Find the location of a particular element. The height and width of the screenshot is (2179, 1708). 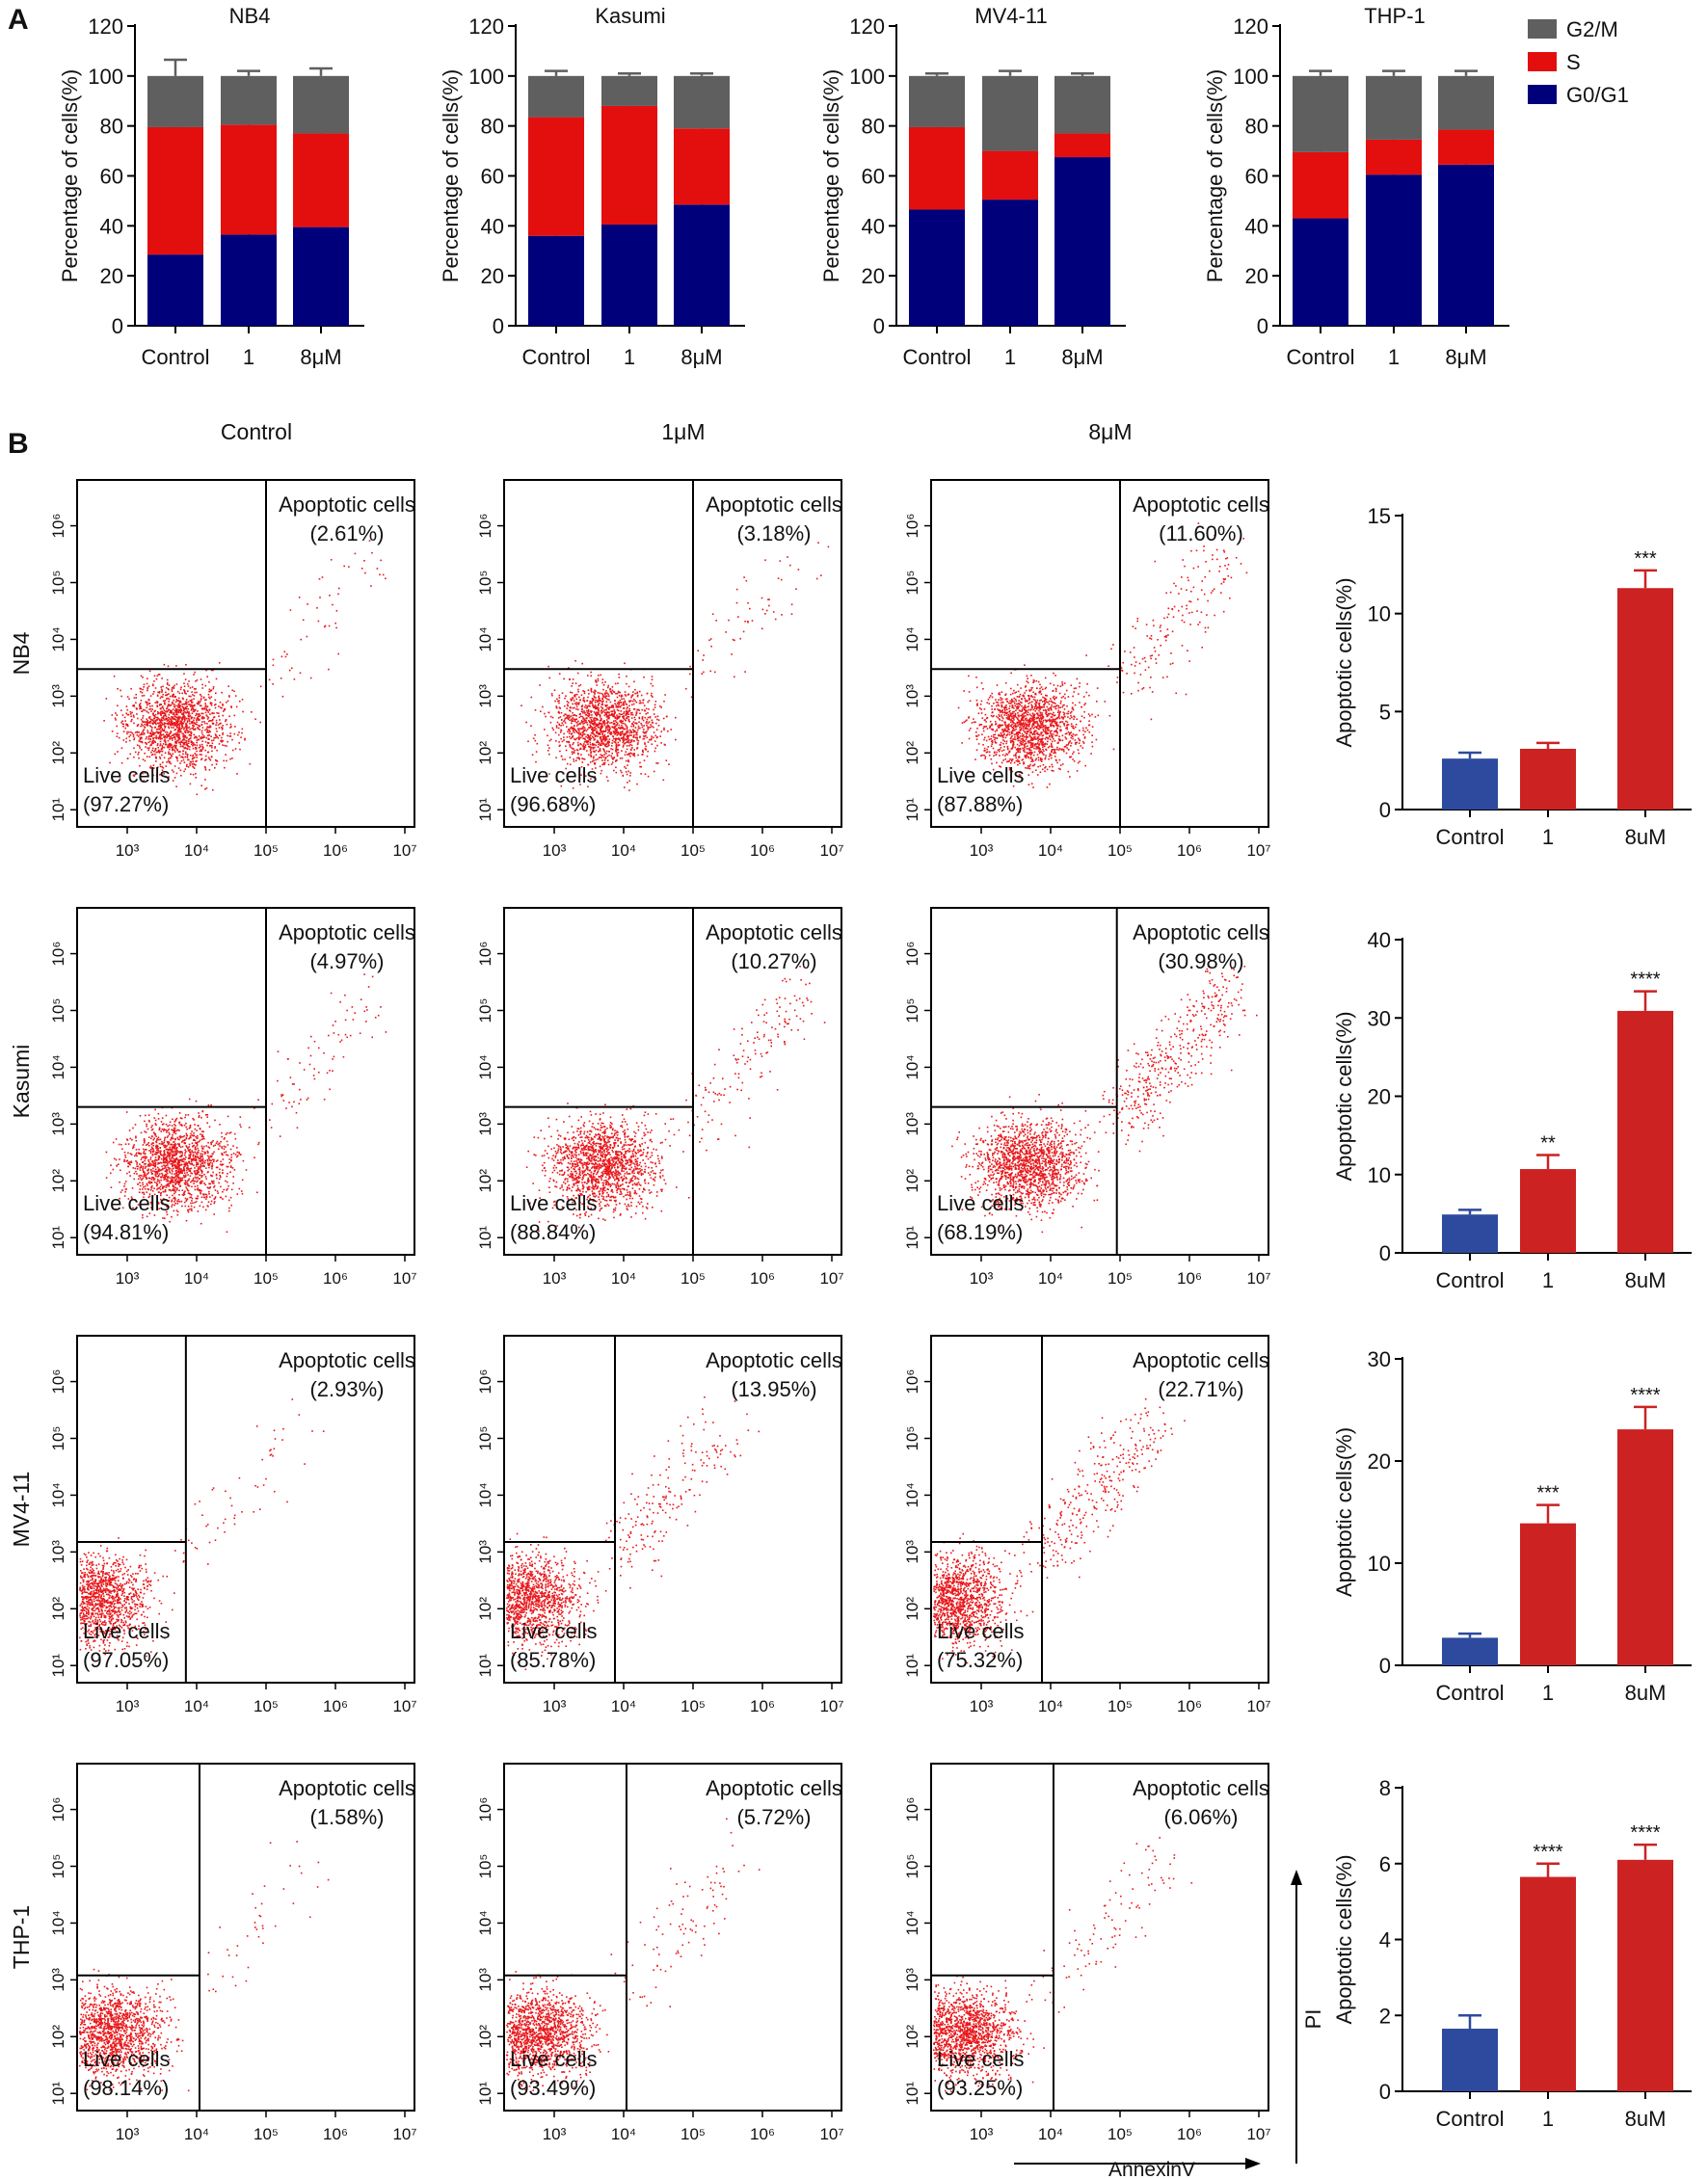

y-tick-label: 40 is located at coordinates (492, 226).